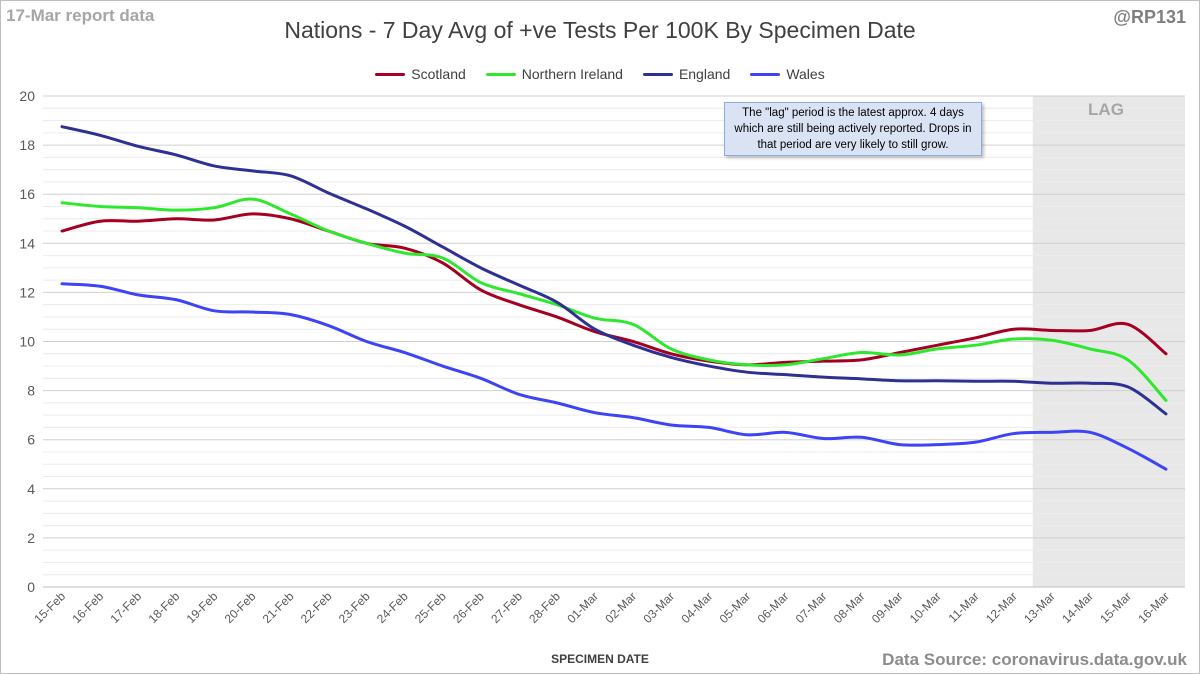  What do you see at coordinates (1153, 607) in the screenshot?
I see `x-tick-label: 16-Mar` at bounding box center [1153, 607].